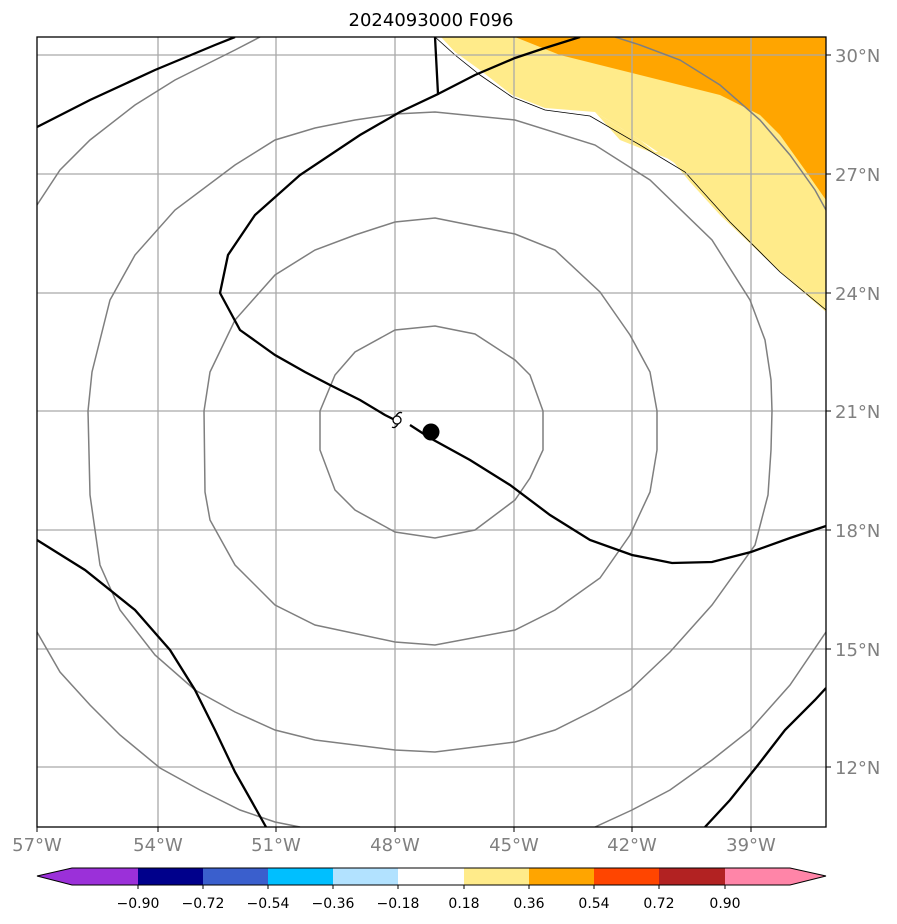 The width and height of the screenshot is (897, 924). What do you see at coordinates (808, 876) in the screenshot?
I see `colorbar-over-arrow` at bounding box center [808, 876].